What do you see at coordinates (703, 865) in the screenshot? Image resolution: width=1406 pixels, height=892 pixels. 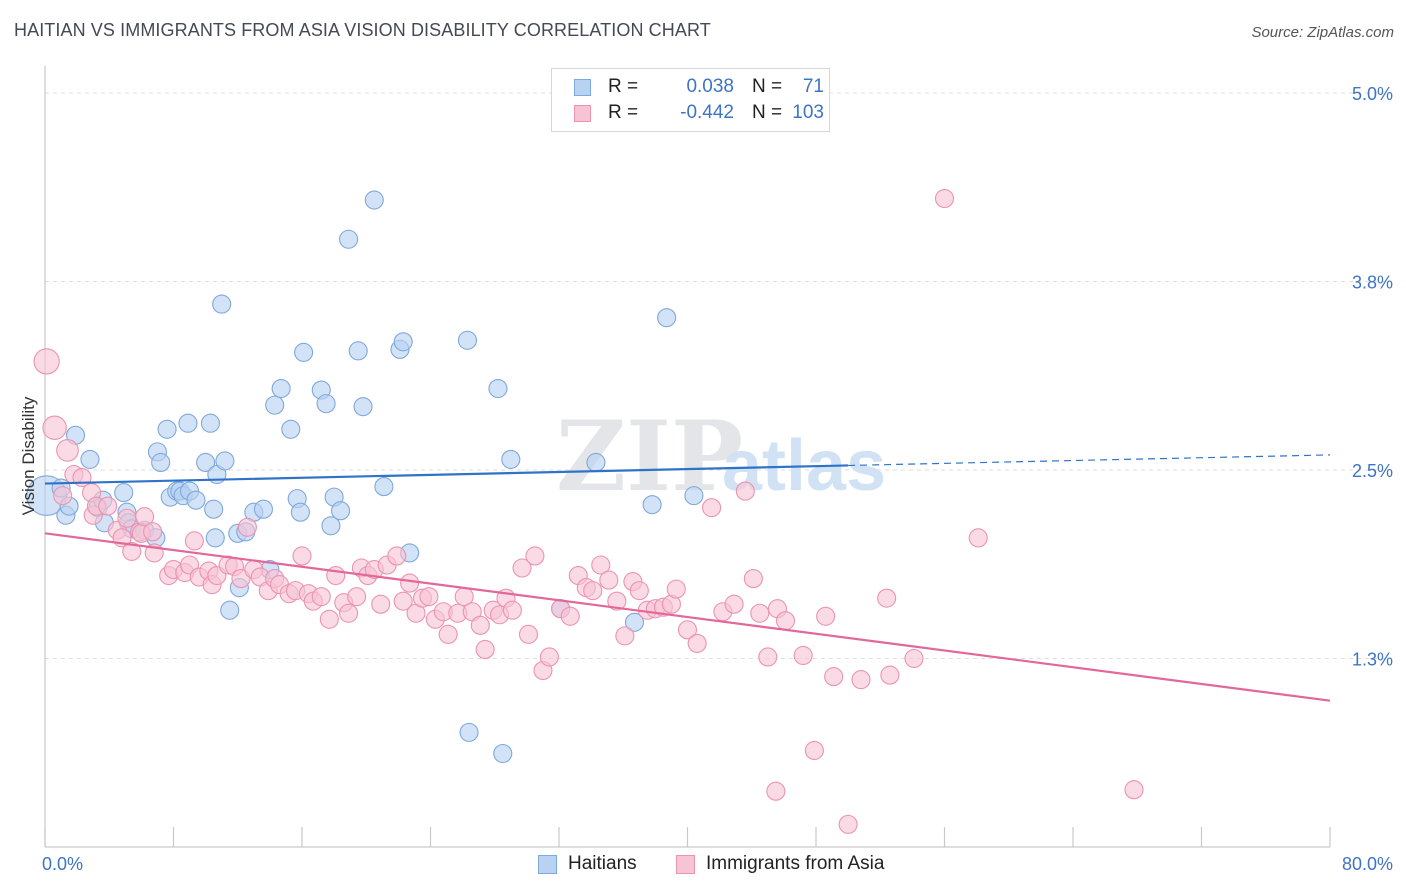 I see `bottom-legend: Haitians Immigrants from Asia` at bounding box center [703, 865].